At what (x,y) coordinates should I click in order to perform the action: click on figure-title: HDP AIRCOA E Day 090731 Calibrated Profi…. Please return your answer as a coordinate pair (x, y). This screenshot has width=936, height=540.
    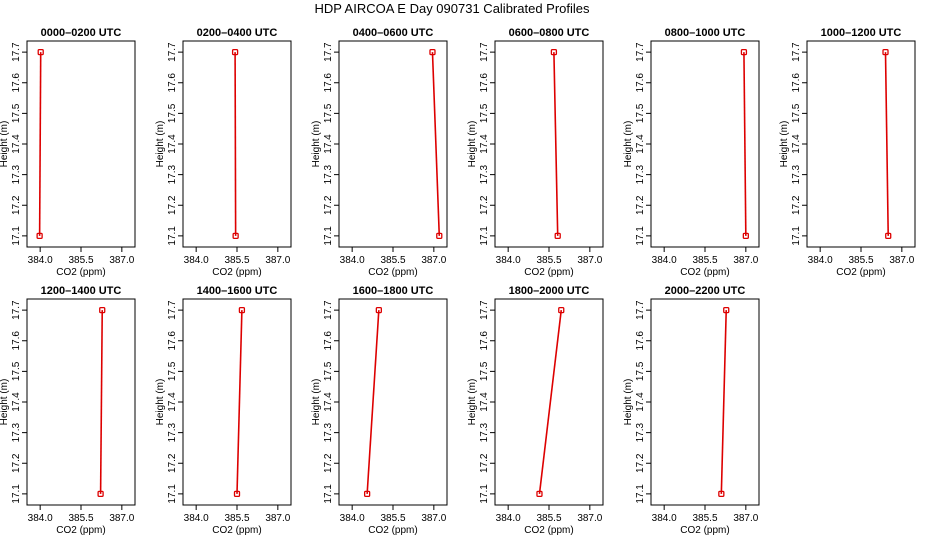
    Looking at the image, I should click on (452, 8).